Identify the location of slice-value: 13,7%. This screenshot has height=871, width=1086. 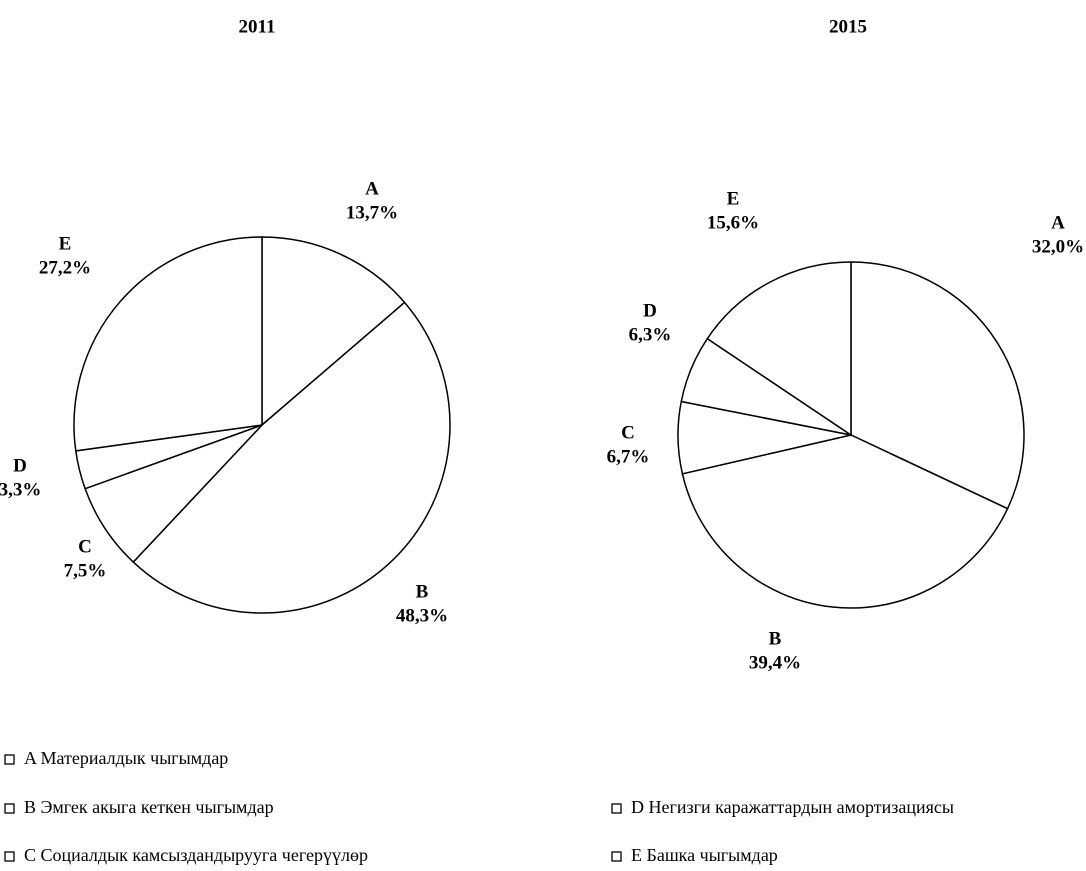
(372, 212).